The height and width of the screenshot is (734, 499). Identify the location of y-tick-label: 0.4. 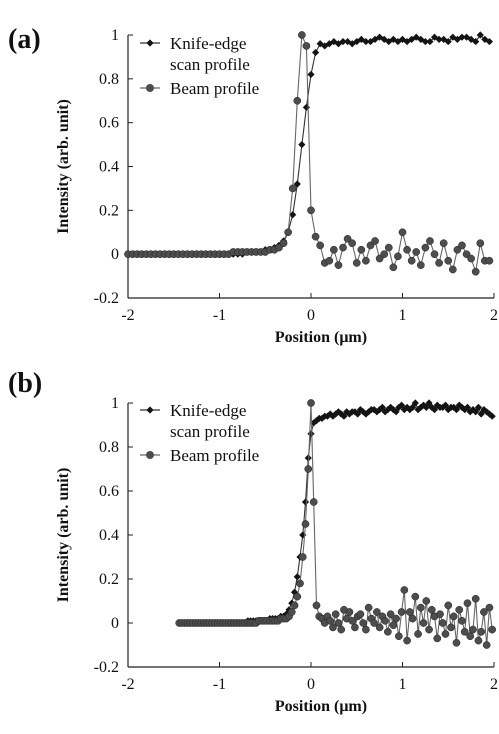
(109, 167).